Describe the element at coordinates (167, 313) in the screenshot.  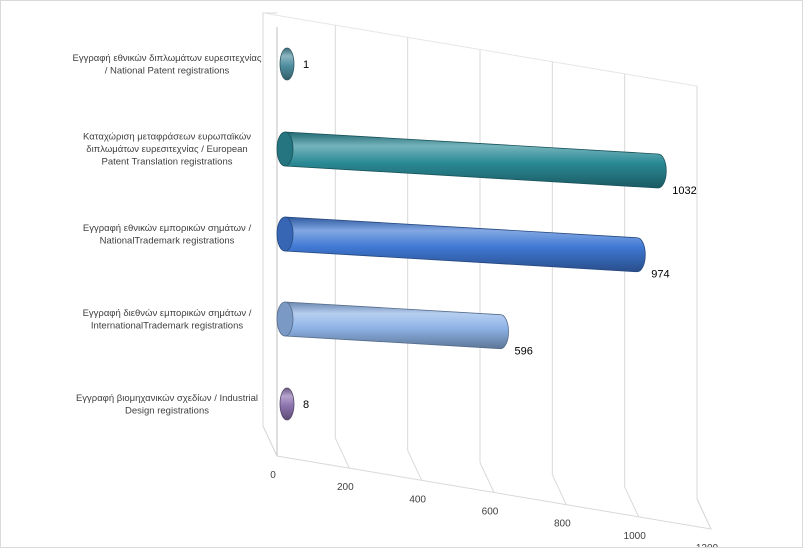
I see `category-label-line: Εγγραφή διεθνών εμπορικών σημάτων /` at that location.